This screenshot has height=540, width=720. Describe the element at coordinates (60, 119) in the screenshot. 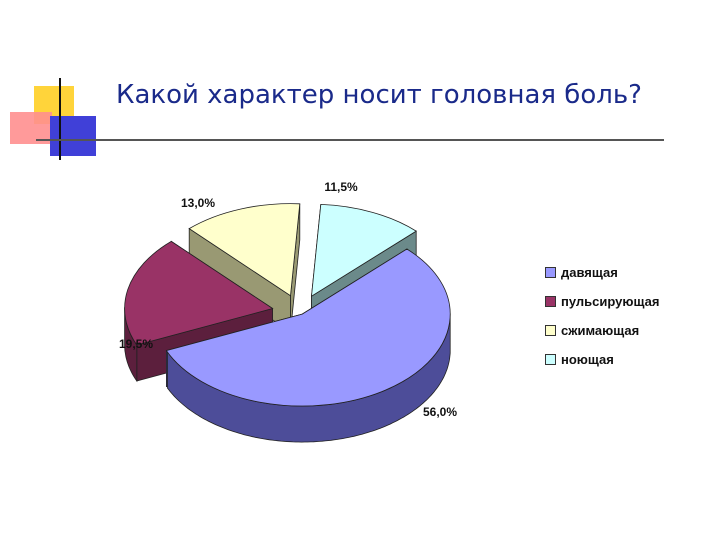

I see `decor-vertical-line` at that location.